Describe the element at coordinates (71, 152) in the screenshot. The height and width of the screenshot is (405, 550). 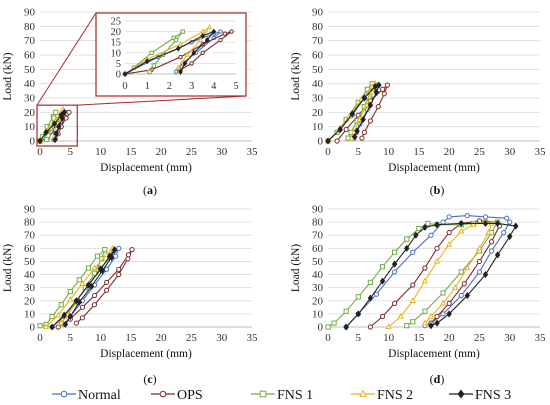
I see `x-tick-label: 5` at that location.